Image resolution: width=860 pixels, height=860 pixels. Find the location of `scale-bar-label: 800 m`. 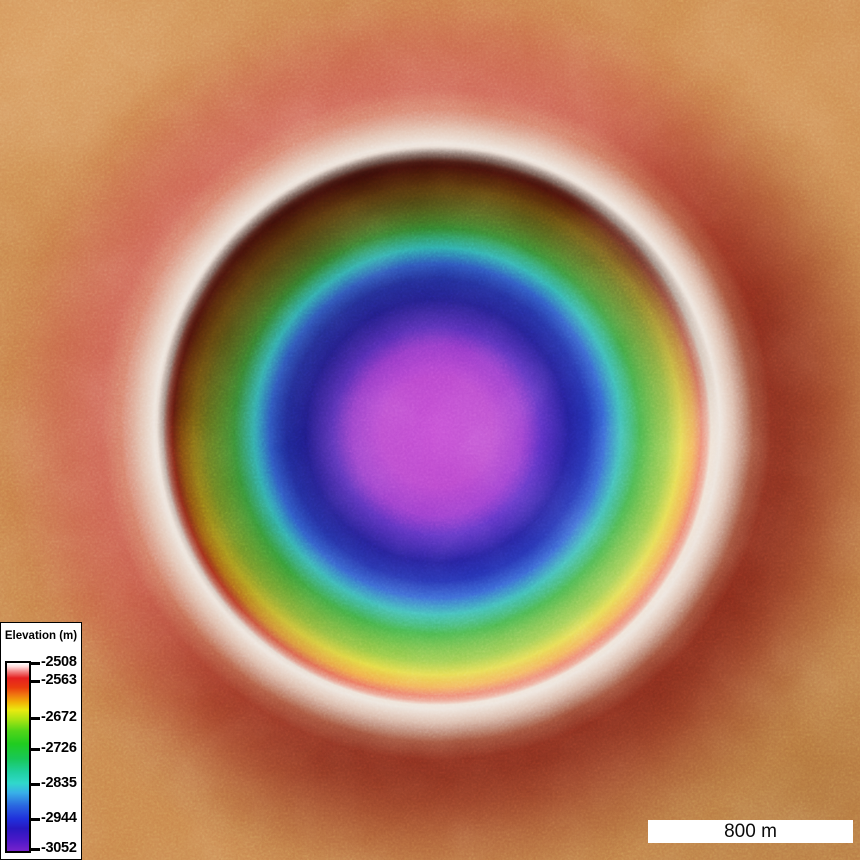

scale-bar-label: 800 m is located at coordinates (750, 831).